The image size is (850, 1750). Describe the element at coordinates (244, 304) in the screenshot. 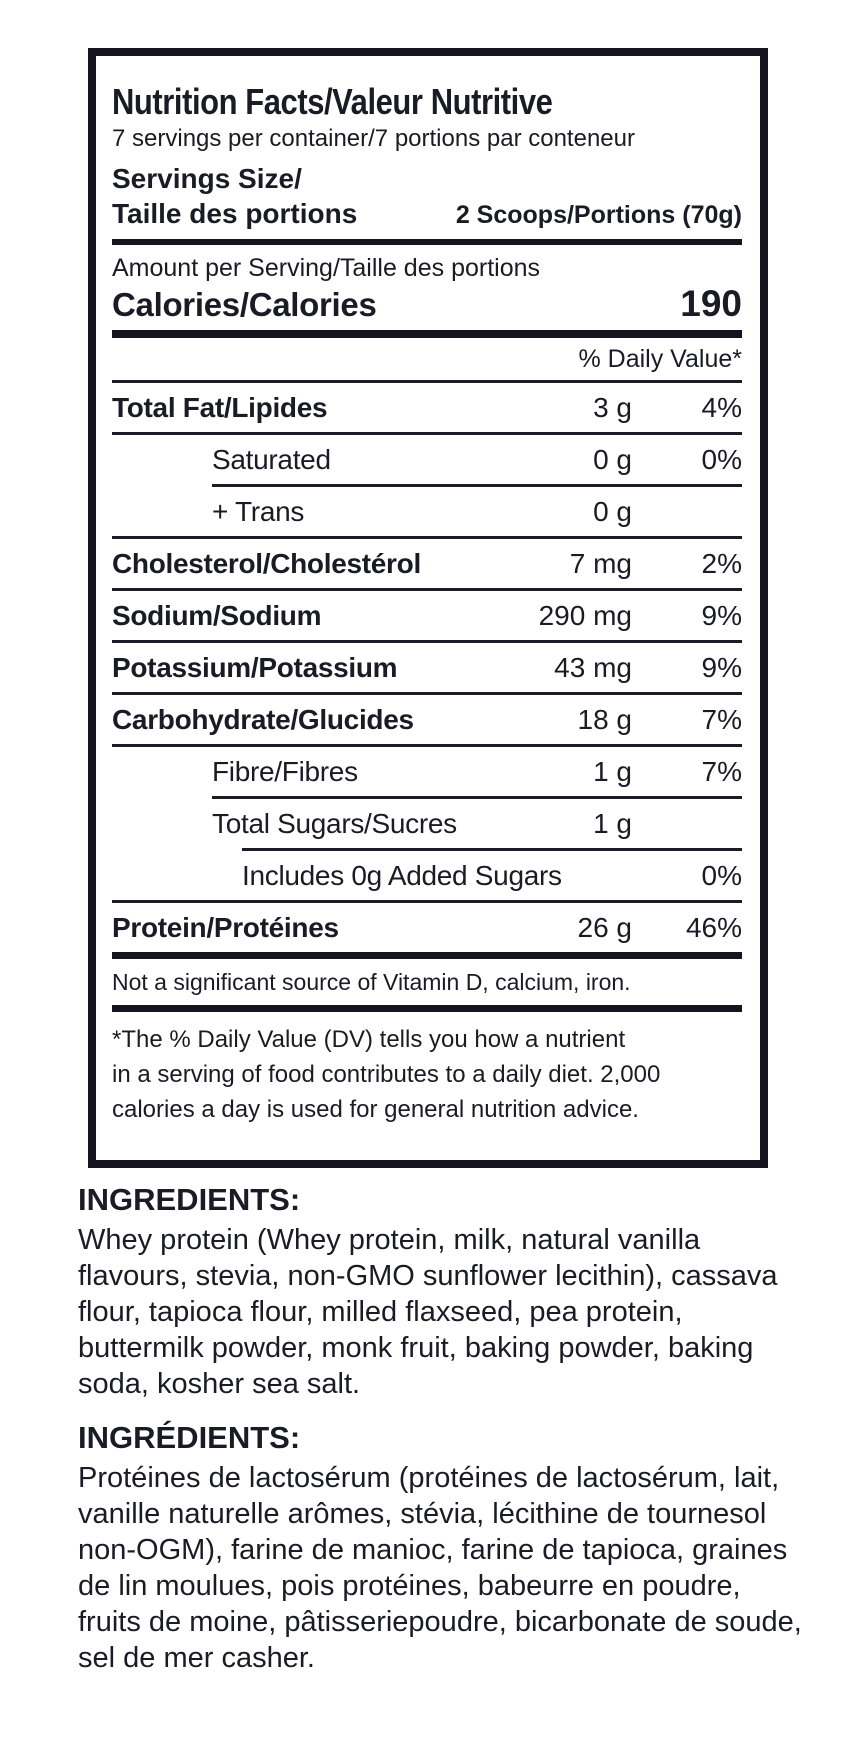

I see `calories-label: Calories/Calories` at that location.